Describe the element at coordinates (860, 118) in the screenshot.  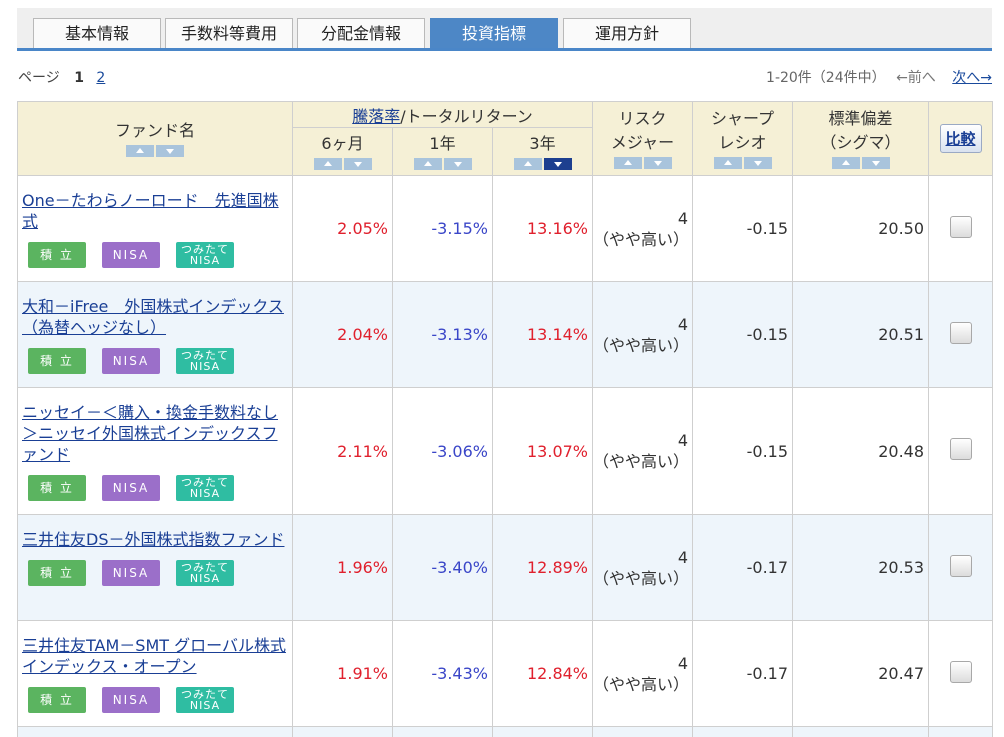
I see `header-std-l1: 標準偏差` at that location.